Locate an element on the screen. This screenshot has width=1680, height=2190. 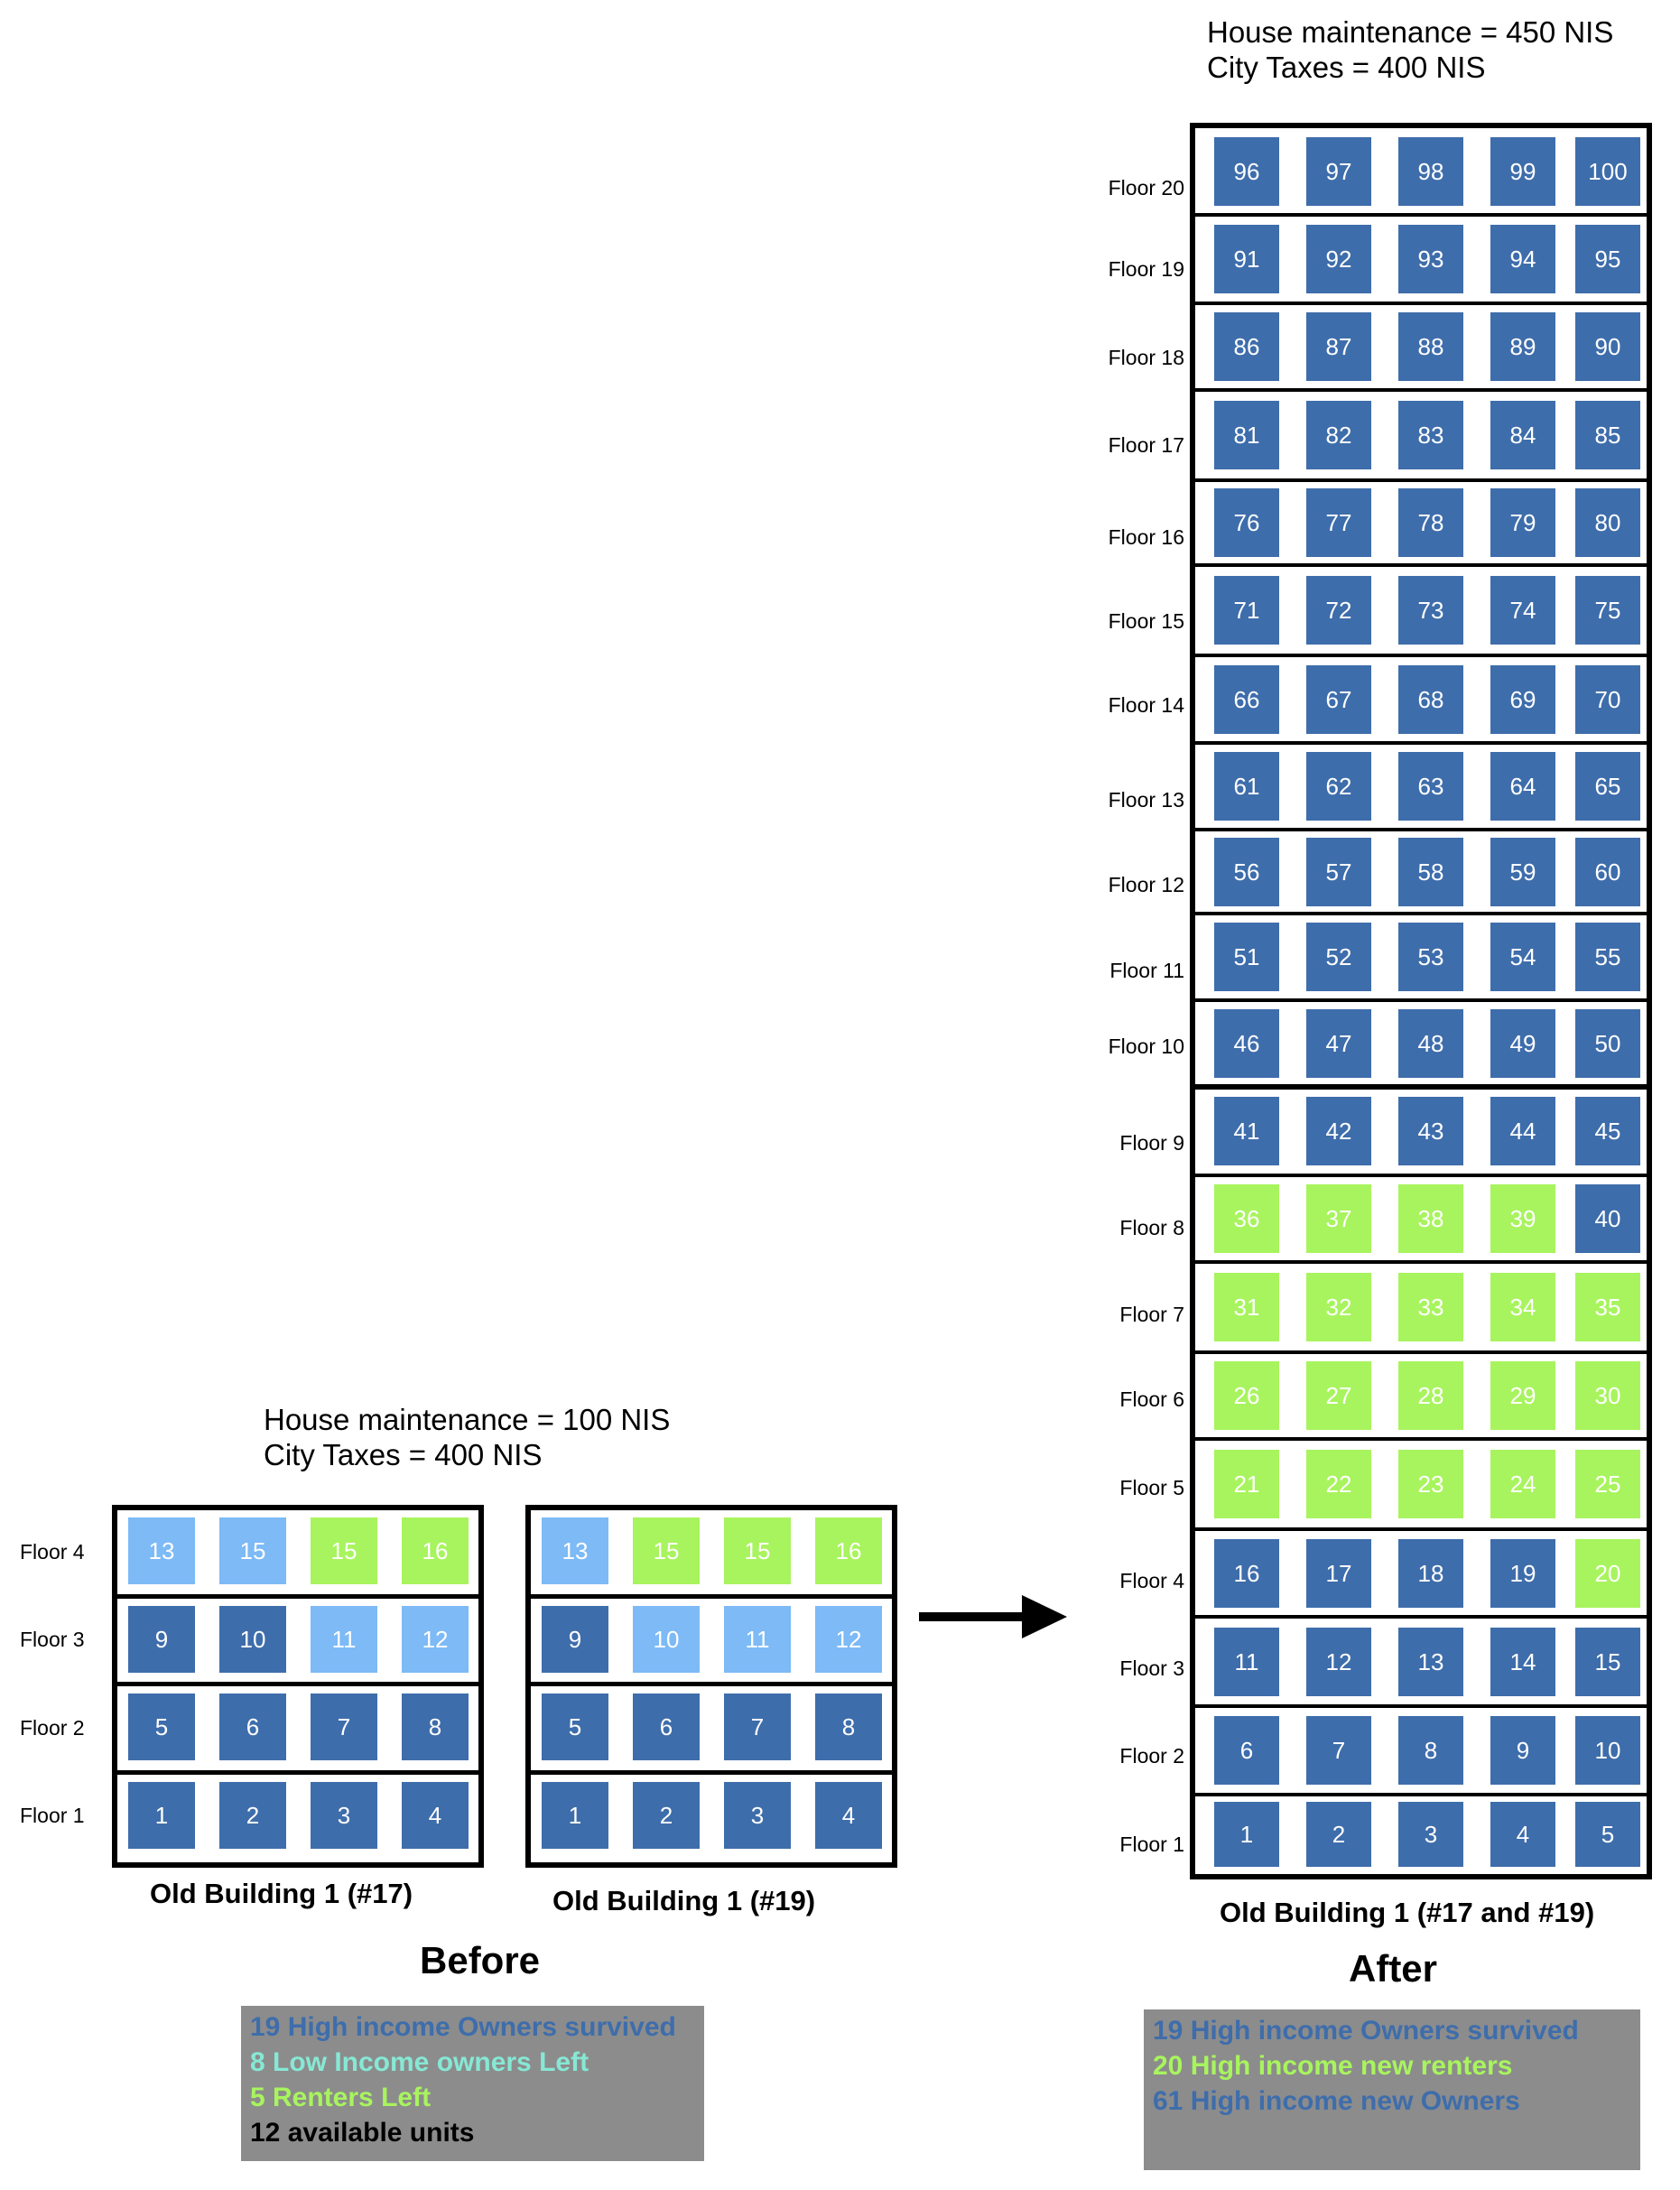
unit-dark: 66 is located at coordinates (1246, 699).